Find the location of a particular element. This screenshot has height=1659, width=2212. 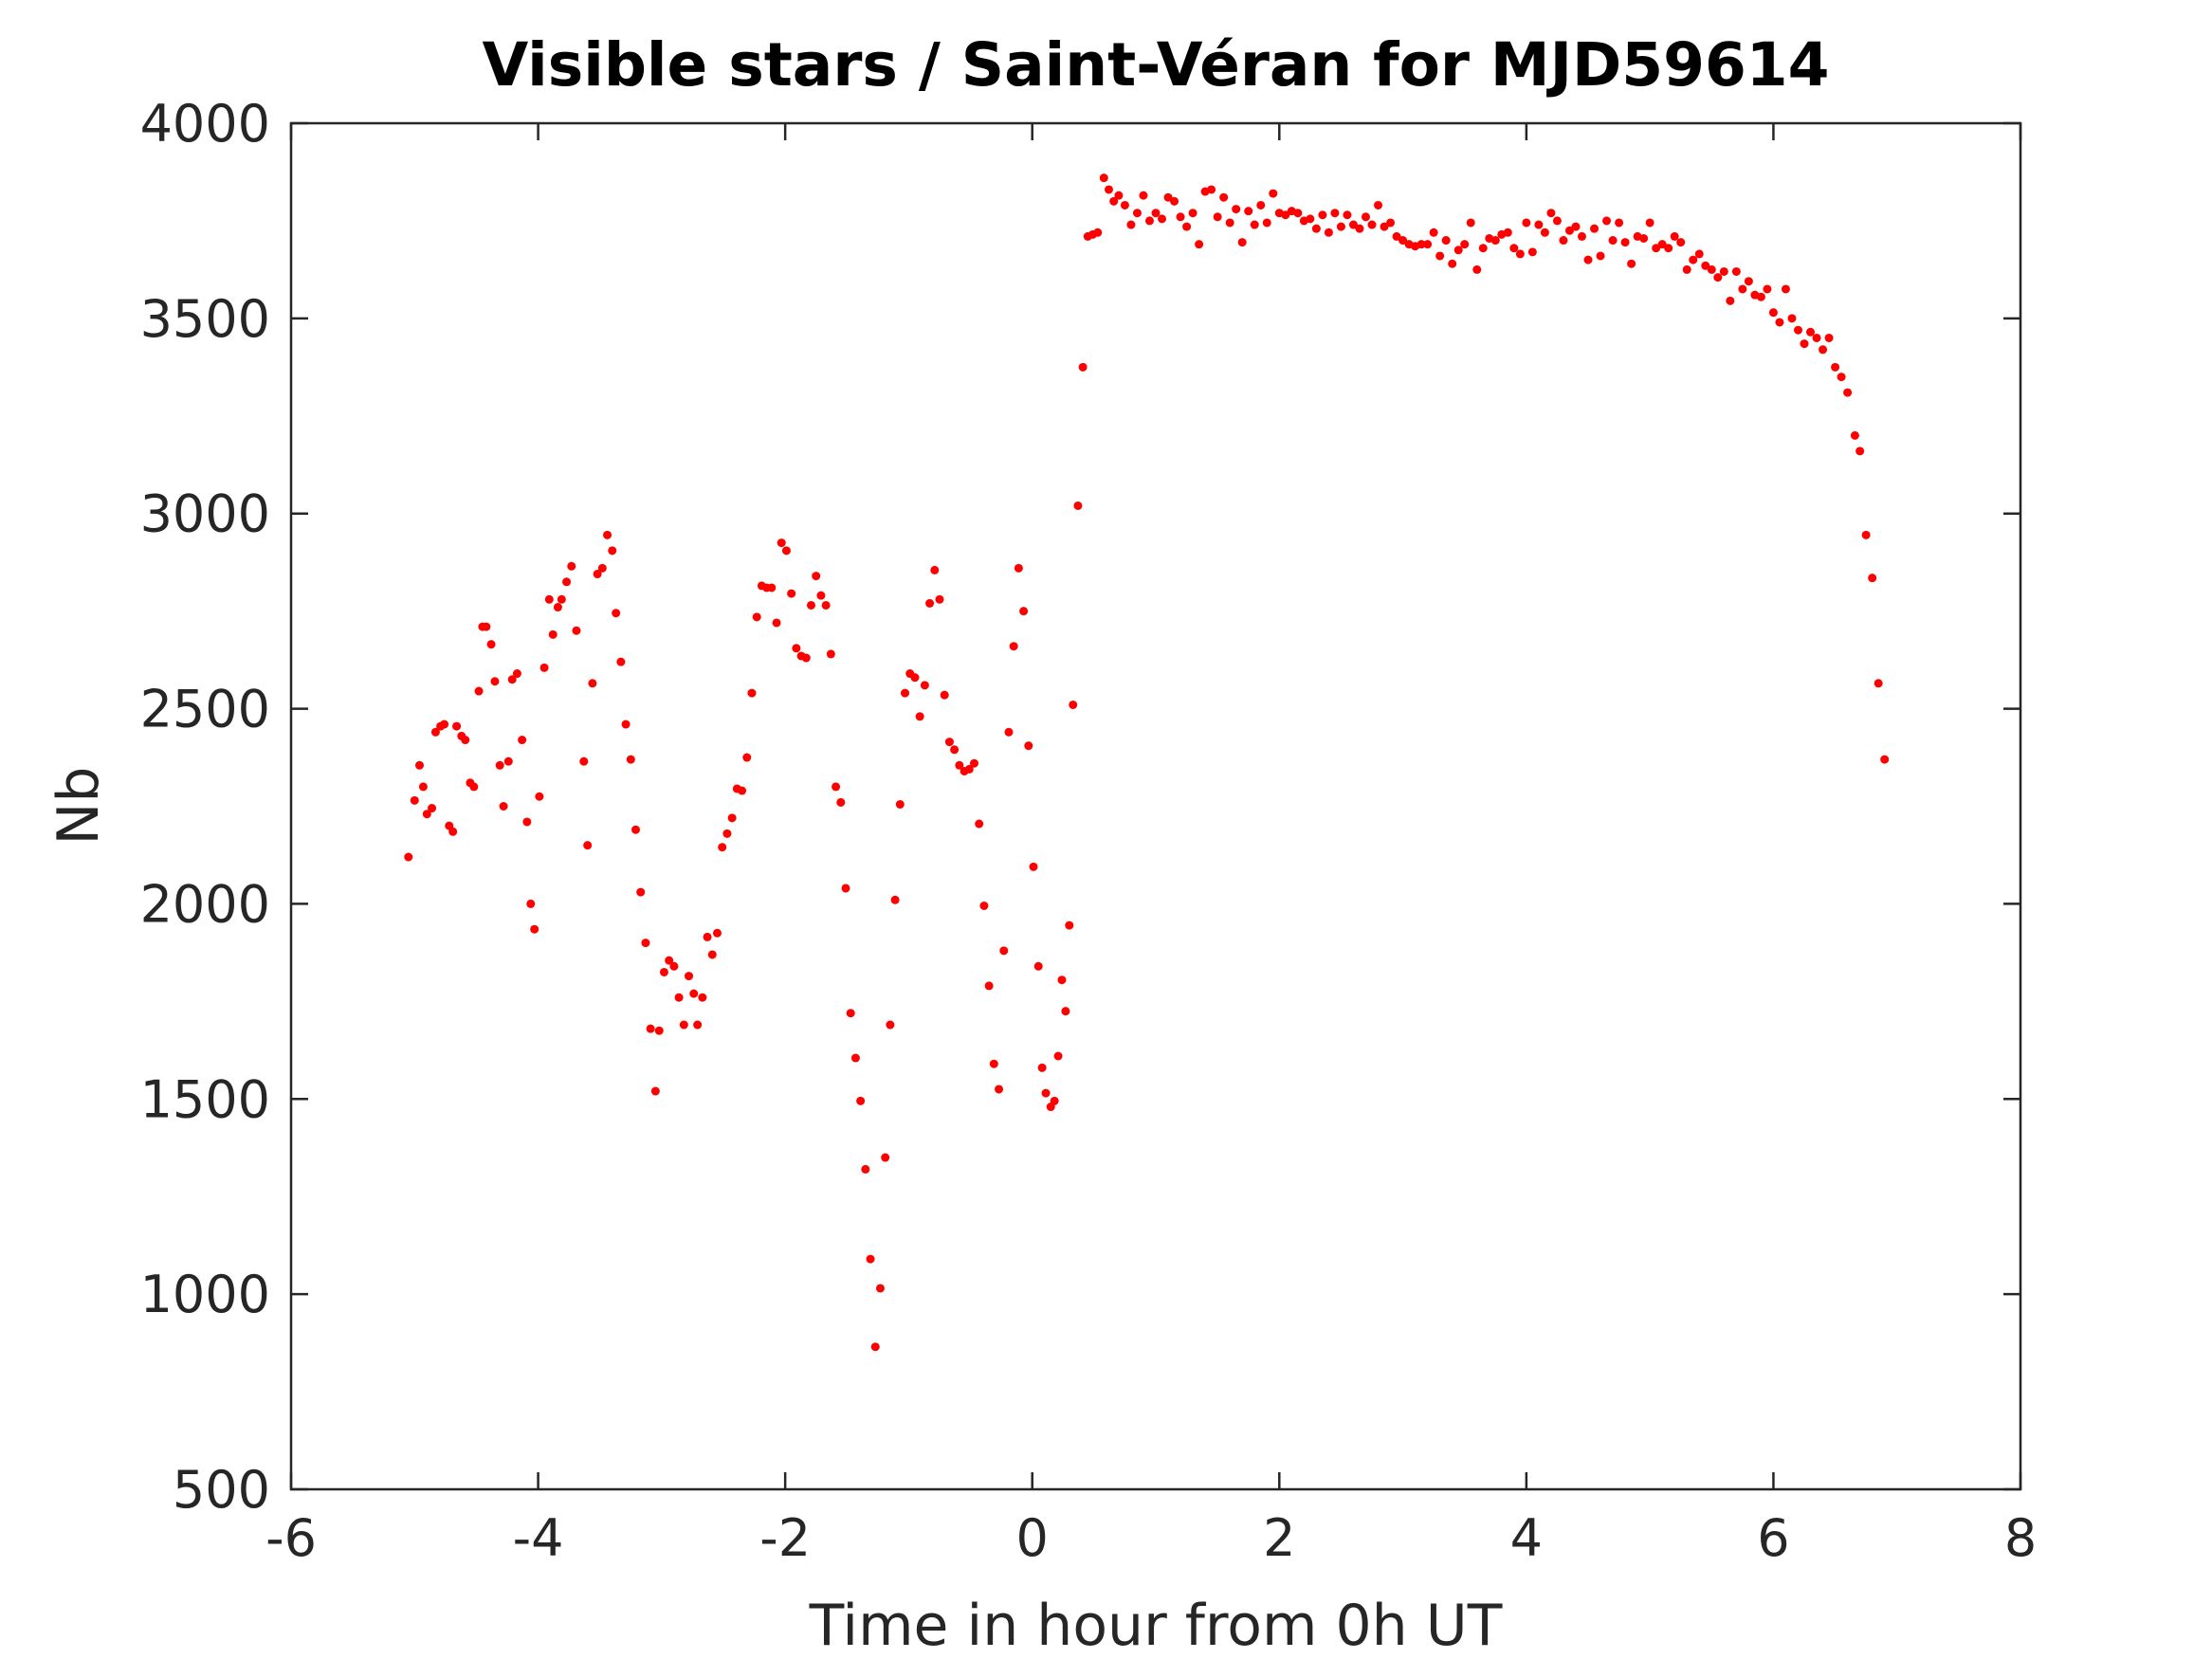

x-tick-label: -4 is located at coordinates (538, 1538).